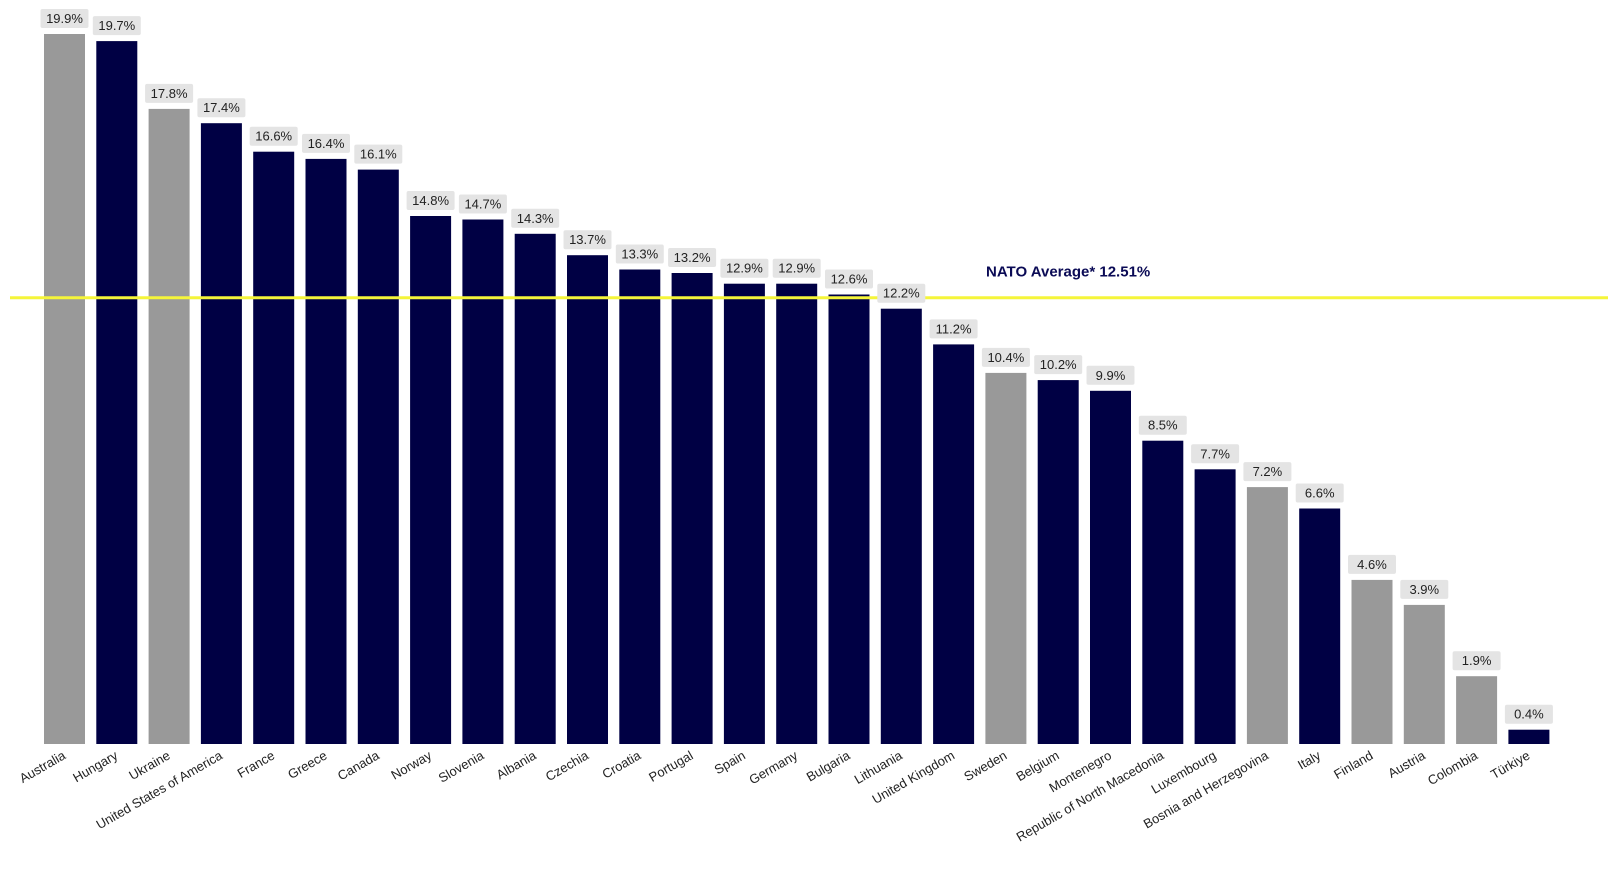 Image resolution: width=1608 pixels, height=881 pixels. I want to click on data-label-text: 17.8%, so click(169, 93).